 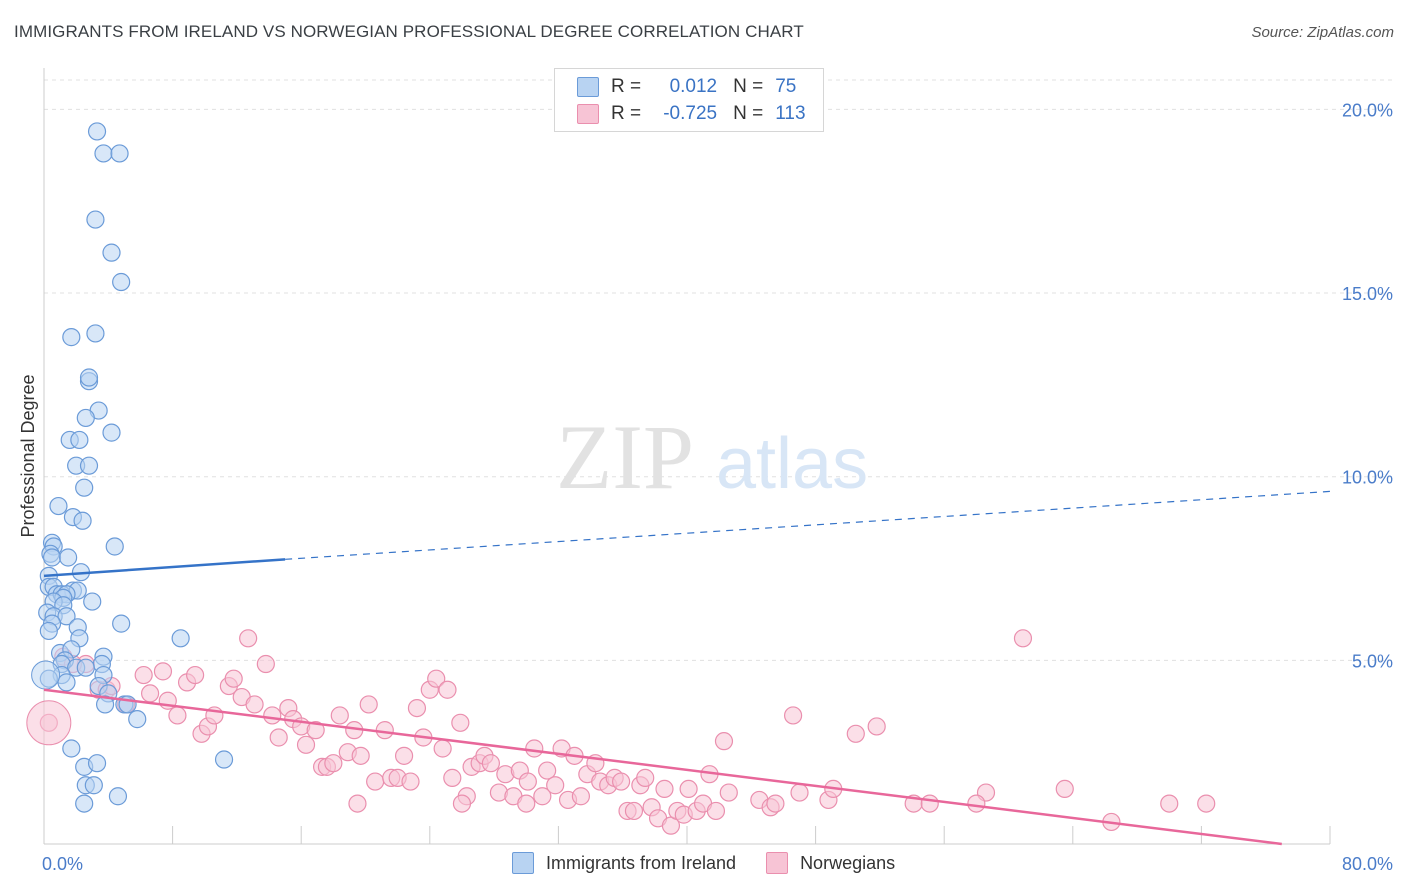 I want to click on y-tick-label: 5.0%, so click(x=1372, y=661).